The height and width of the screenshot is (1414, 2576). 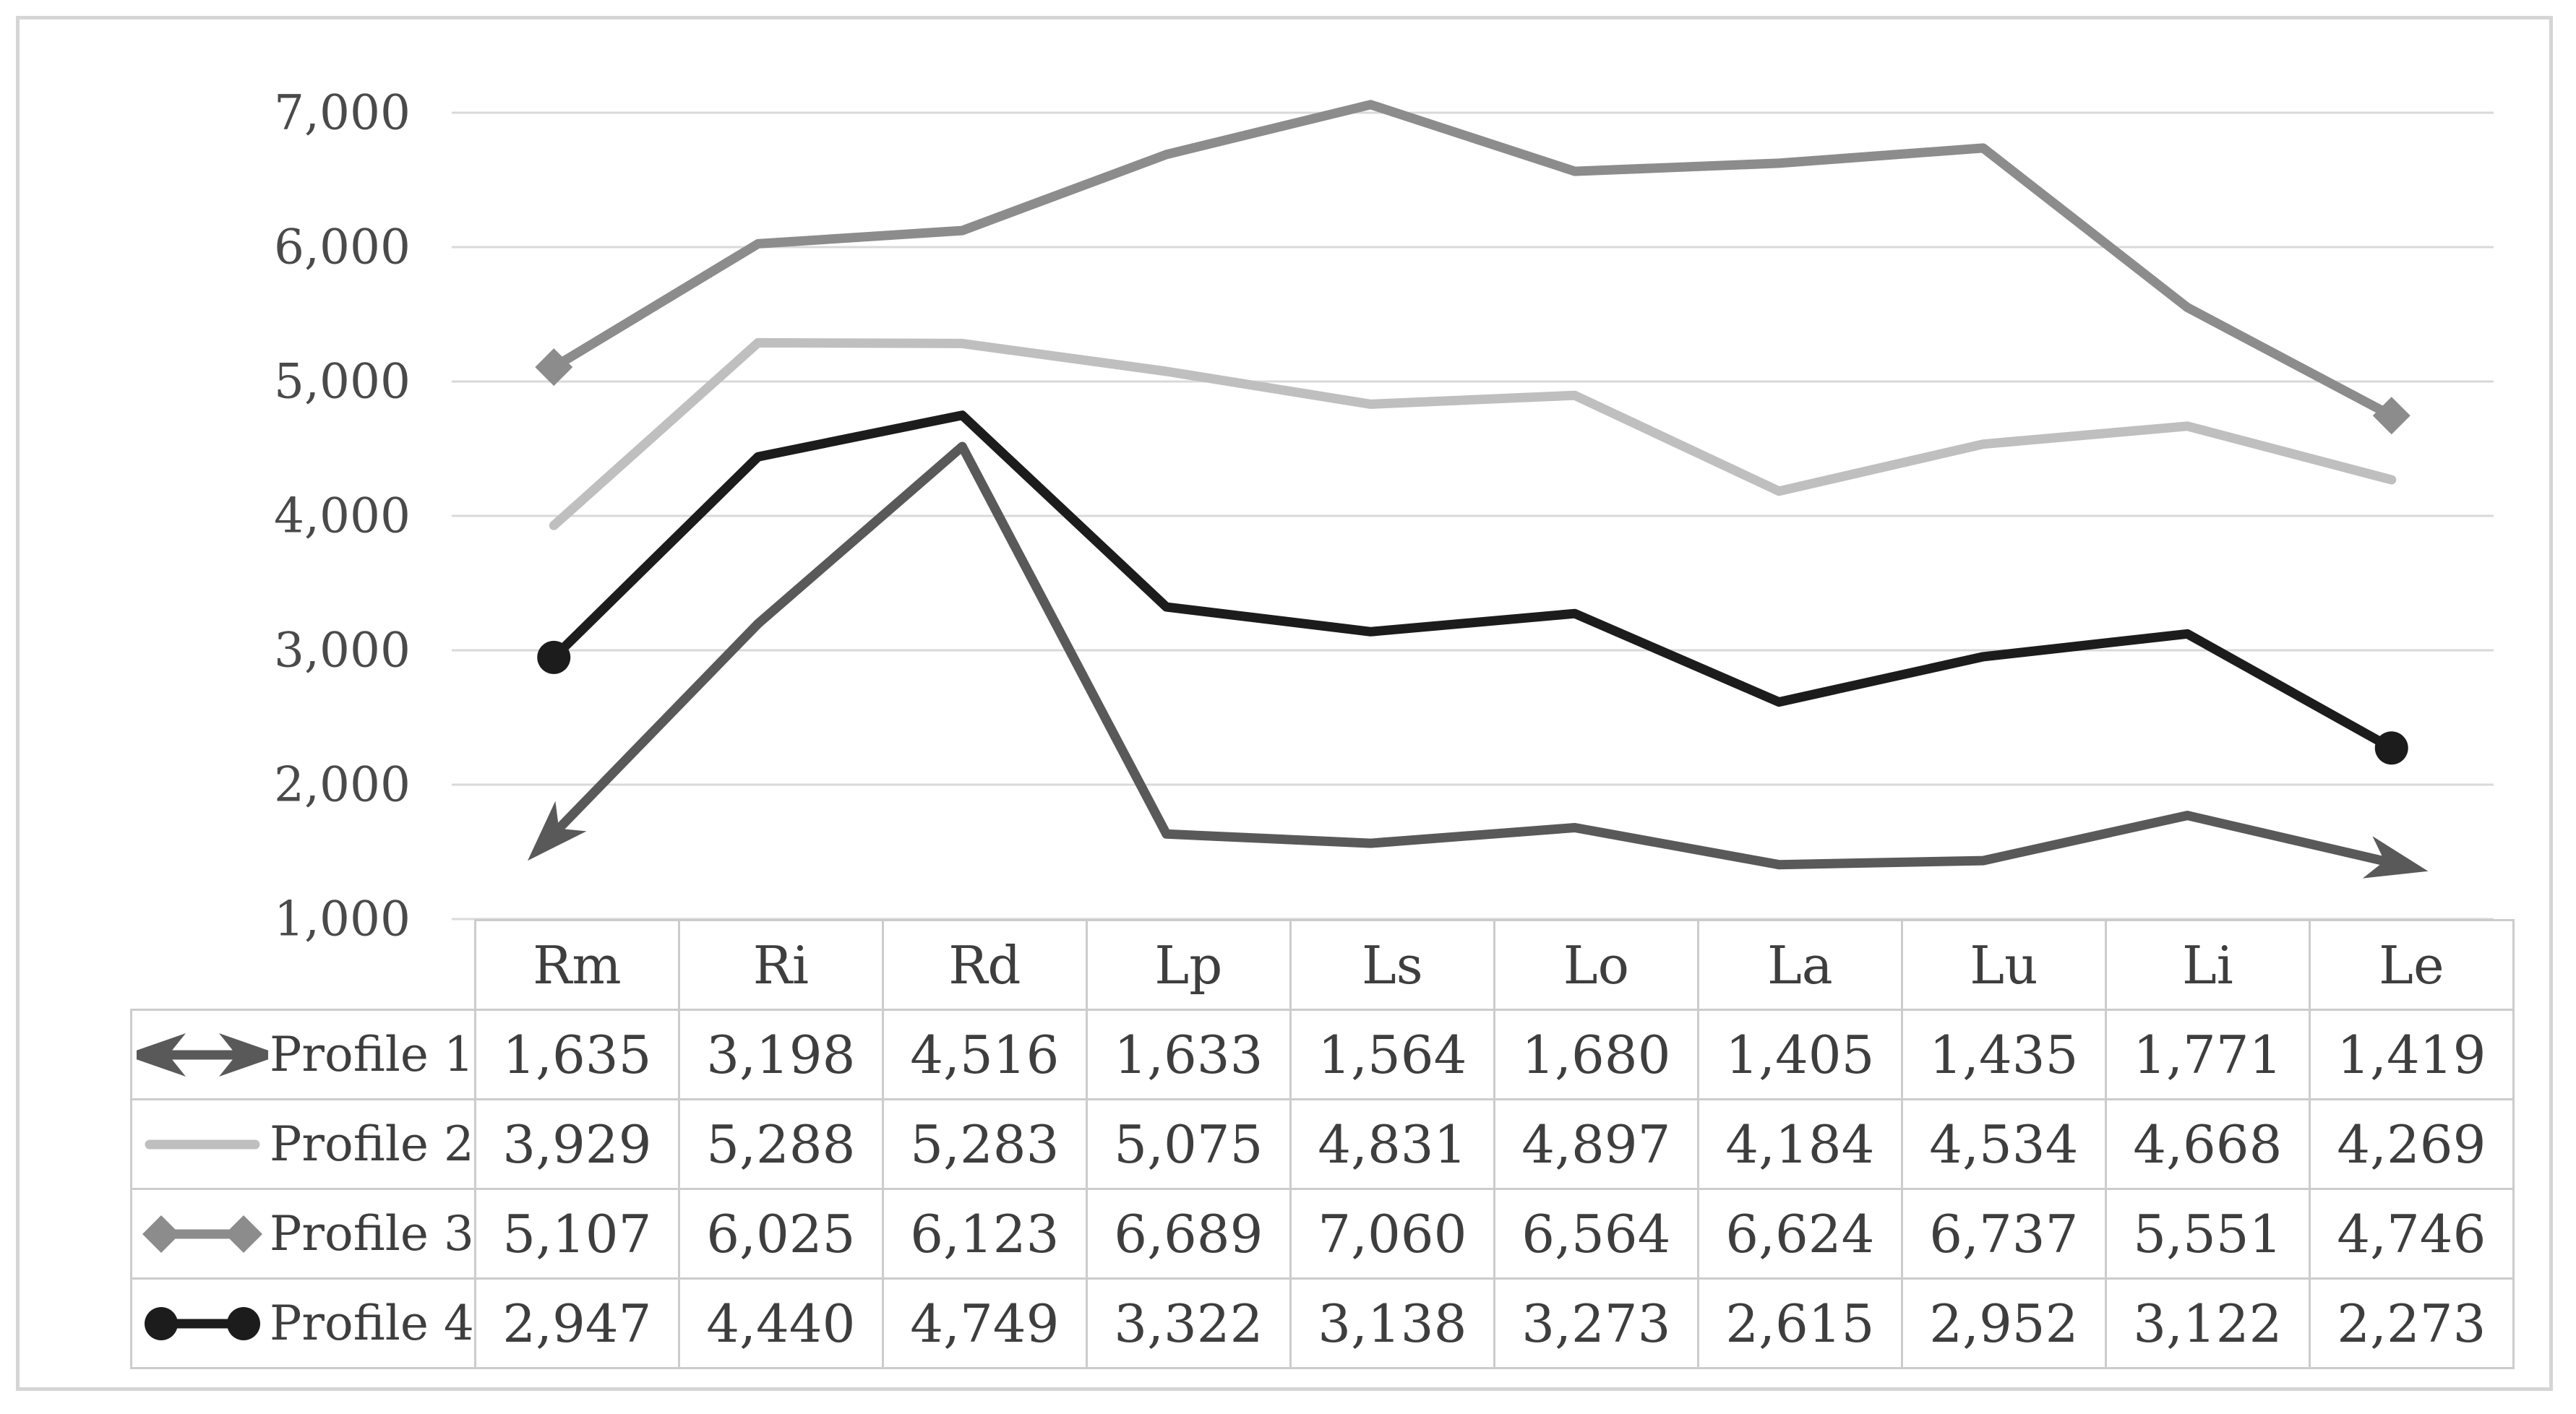 What do you see at coordinates (1800, 1054) in the screenshot?
I see `table-cell: 1,405` at bounding box center [1800, 1054].